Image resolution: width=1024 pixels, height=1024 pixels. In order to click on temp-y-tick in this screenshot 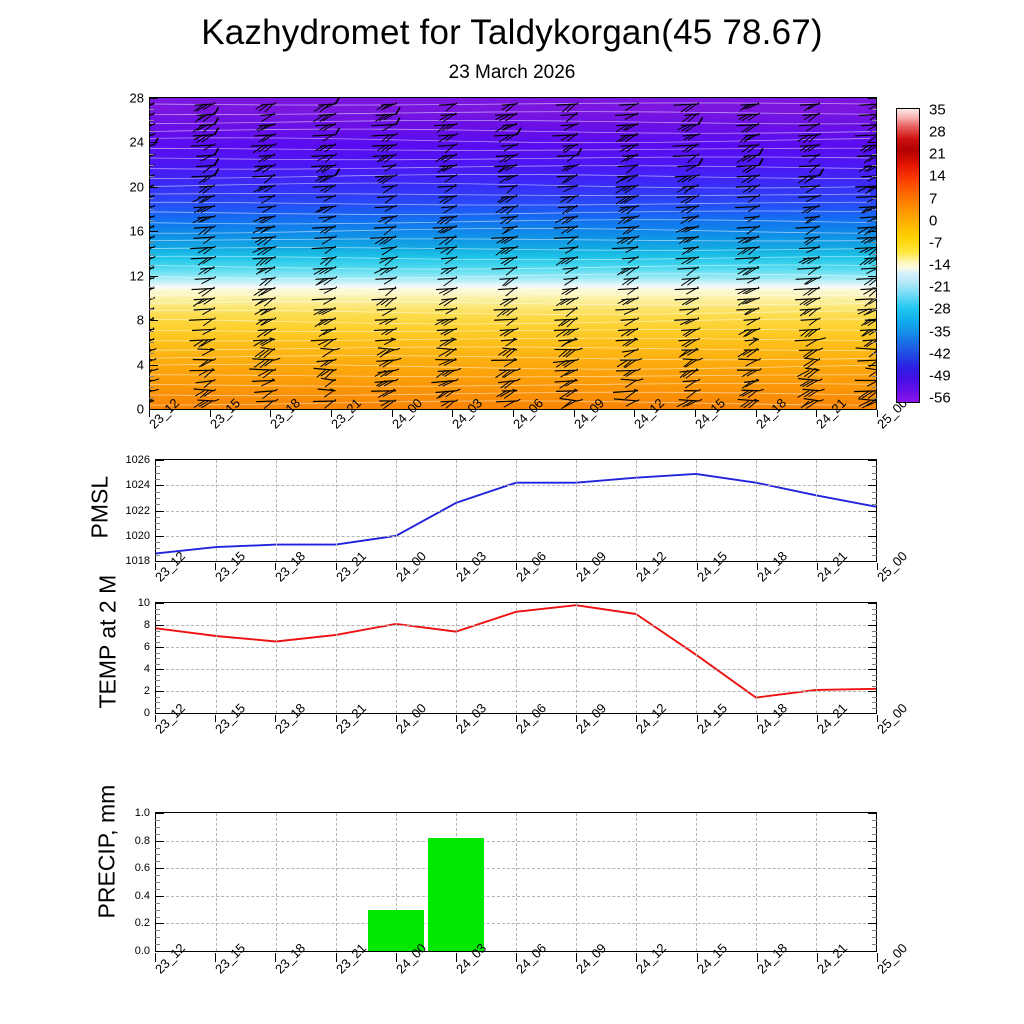, I will do `click(159, 713)`.